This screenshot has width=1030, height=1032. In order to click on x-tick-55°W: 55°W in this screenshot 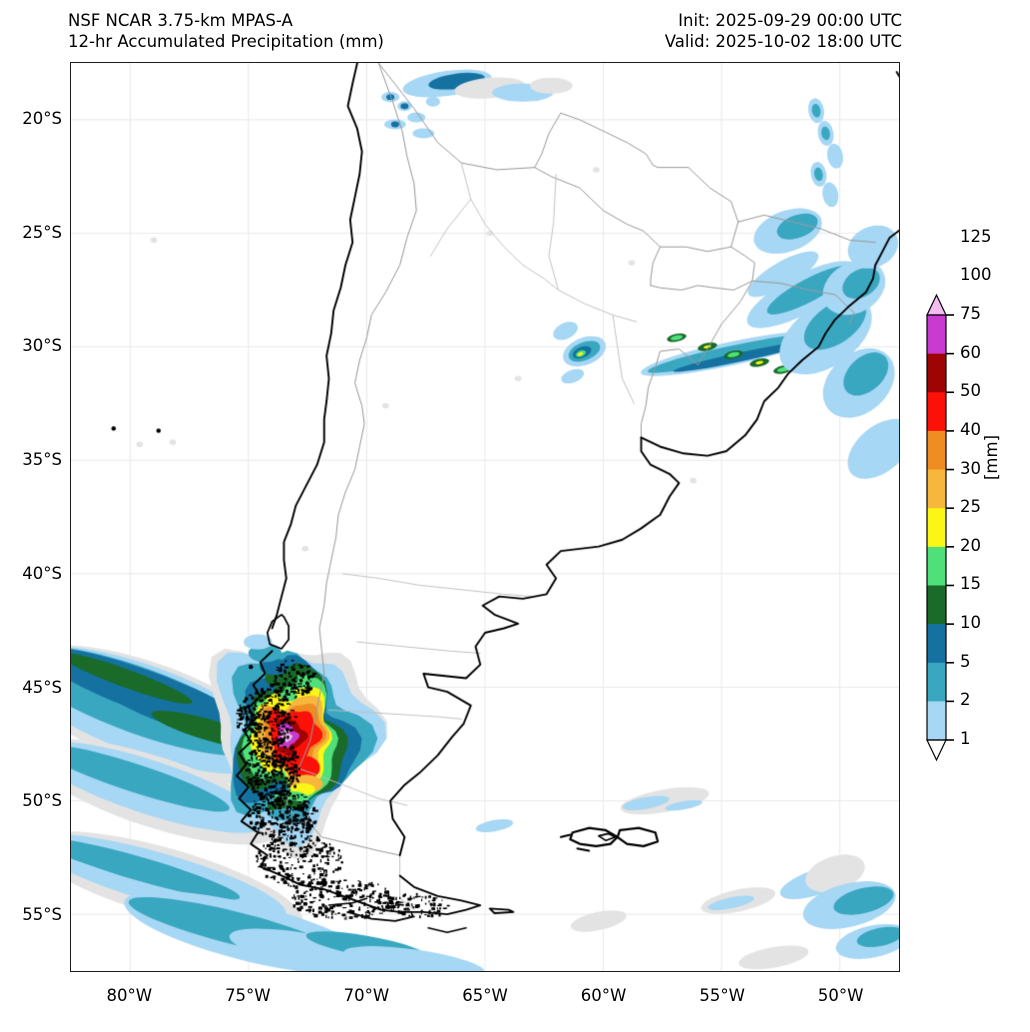, I will do `click(722, 995)`.